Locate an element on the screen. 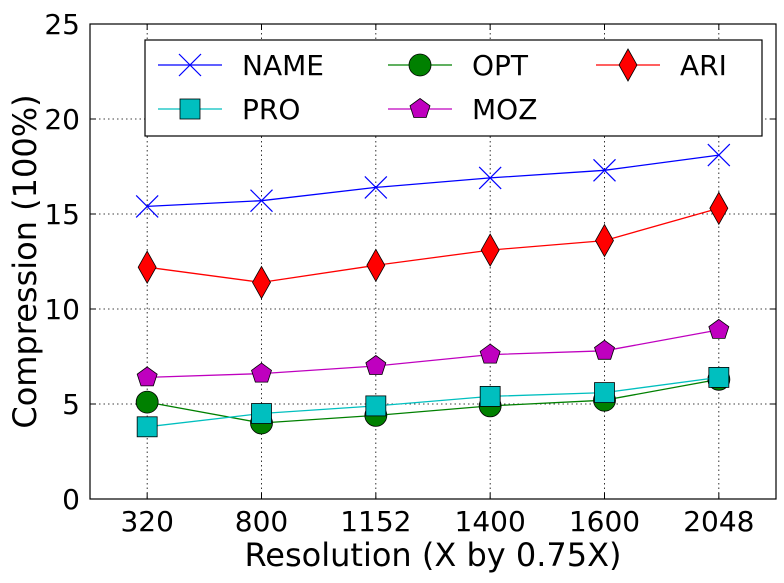  series-ari is located at coordinates (433, 245).